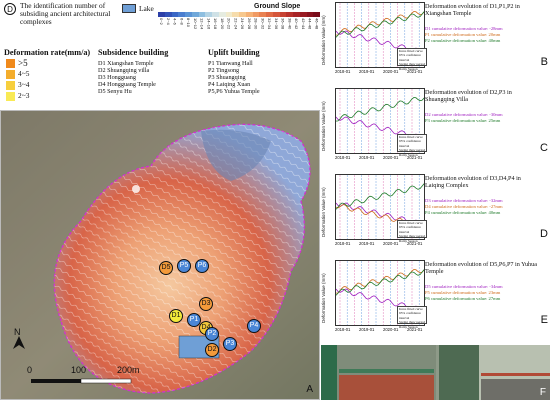 Image resolution: width=550 pixels, height=400 pixels. What do you see at coordinates (544, 320) in the screenshot?
I see `panel-letter: E` at bounding box center [544, 320].